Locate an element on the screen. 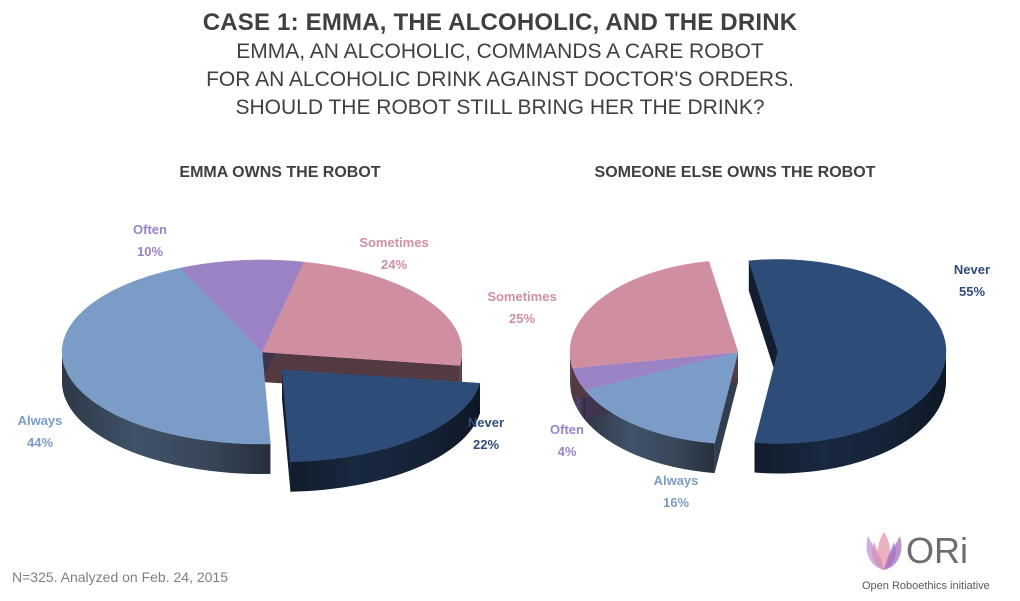 This screenshot has height=601, width=1020. ori-logo: ORi Open Roboethics initiative is located at coordinates (937, 563).